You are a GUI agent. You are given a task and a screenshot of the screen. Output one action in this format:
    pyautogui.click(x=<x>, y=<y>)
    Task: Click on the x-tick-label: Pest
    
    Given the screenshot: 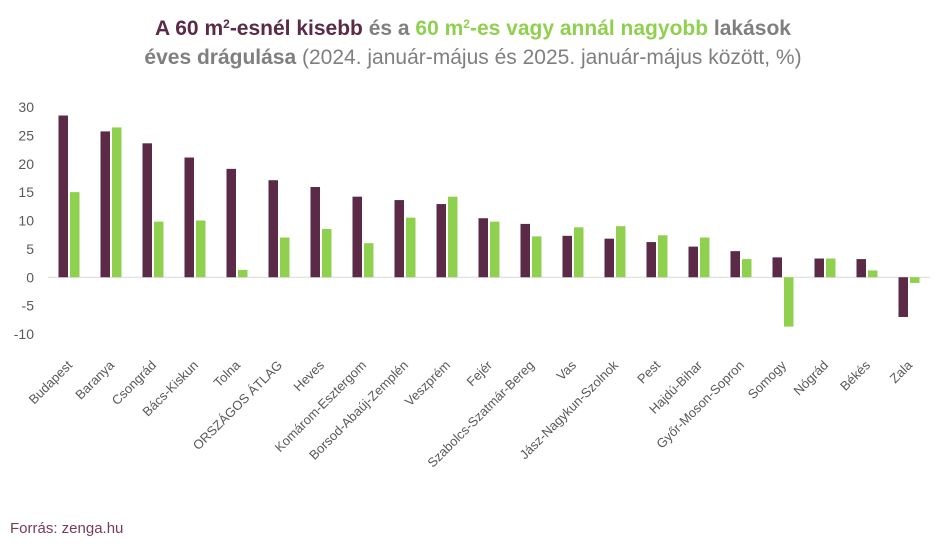 What is the action you would take?
    pyautogui.click(x=648, y=371)
    